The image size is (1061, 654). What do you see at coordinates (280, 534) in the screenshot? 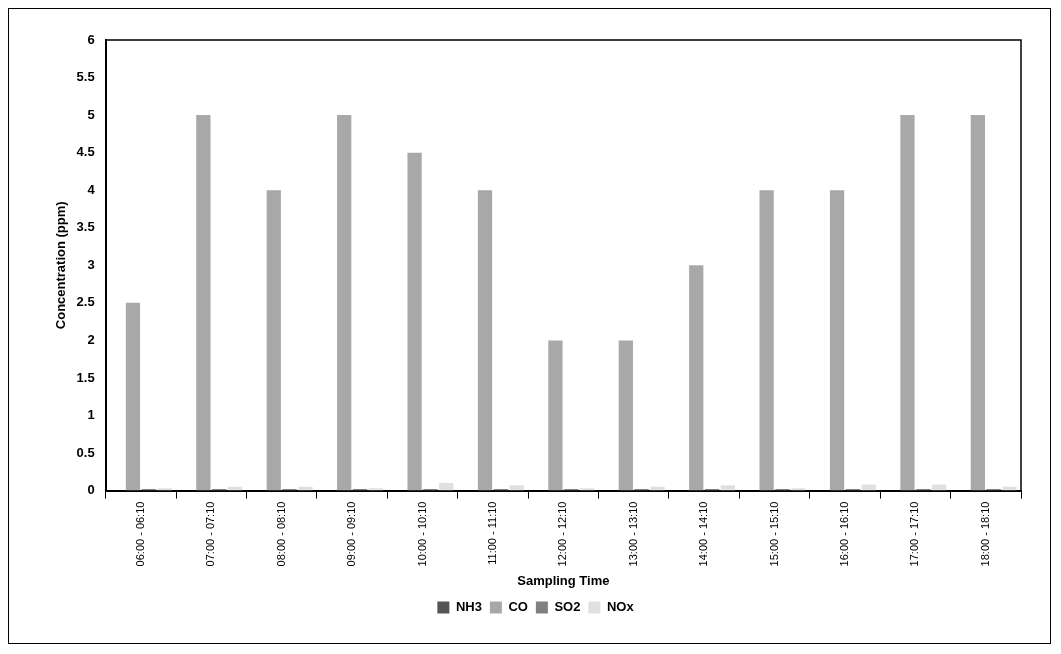
I see `x-tick-label: 08:00 - 08:10` at bounding box center [280, 534].